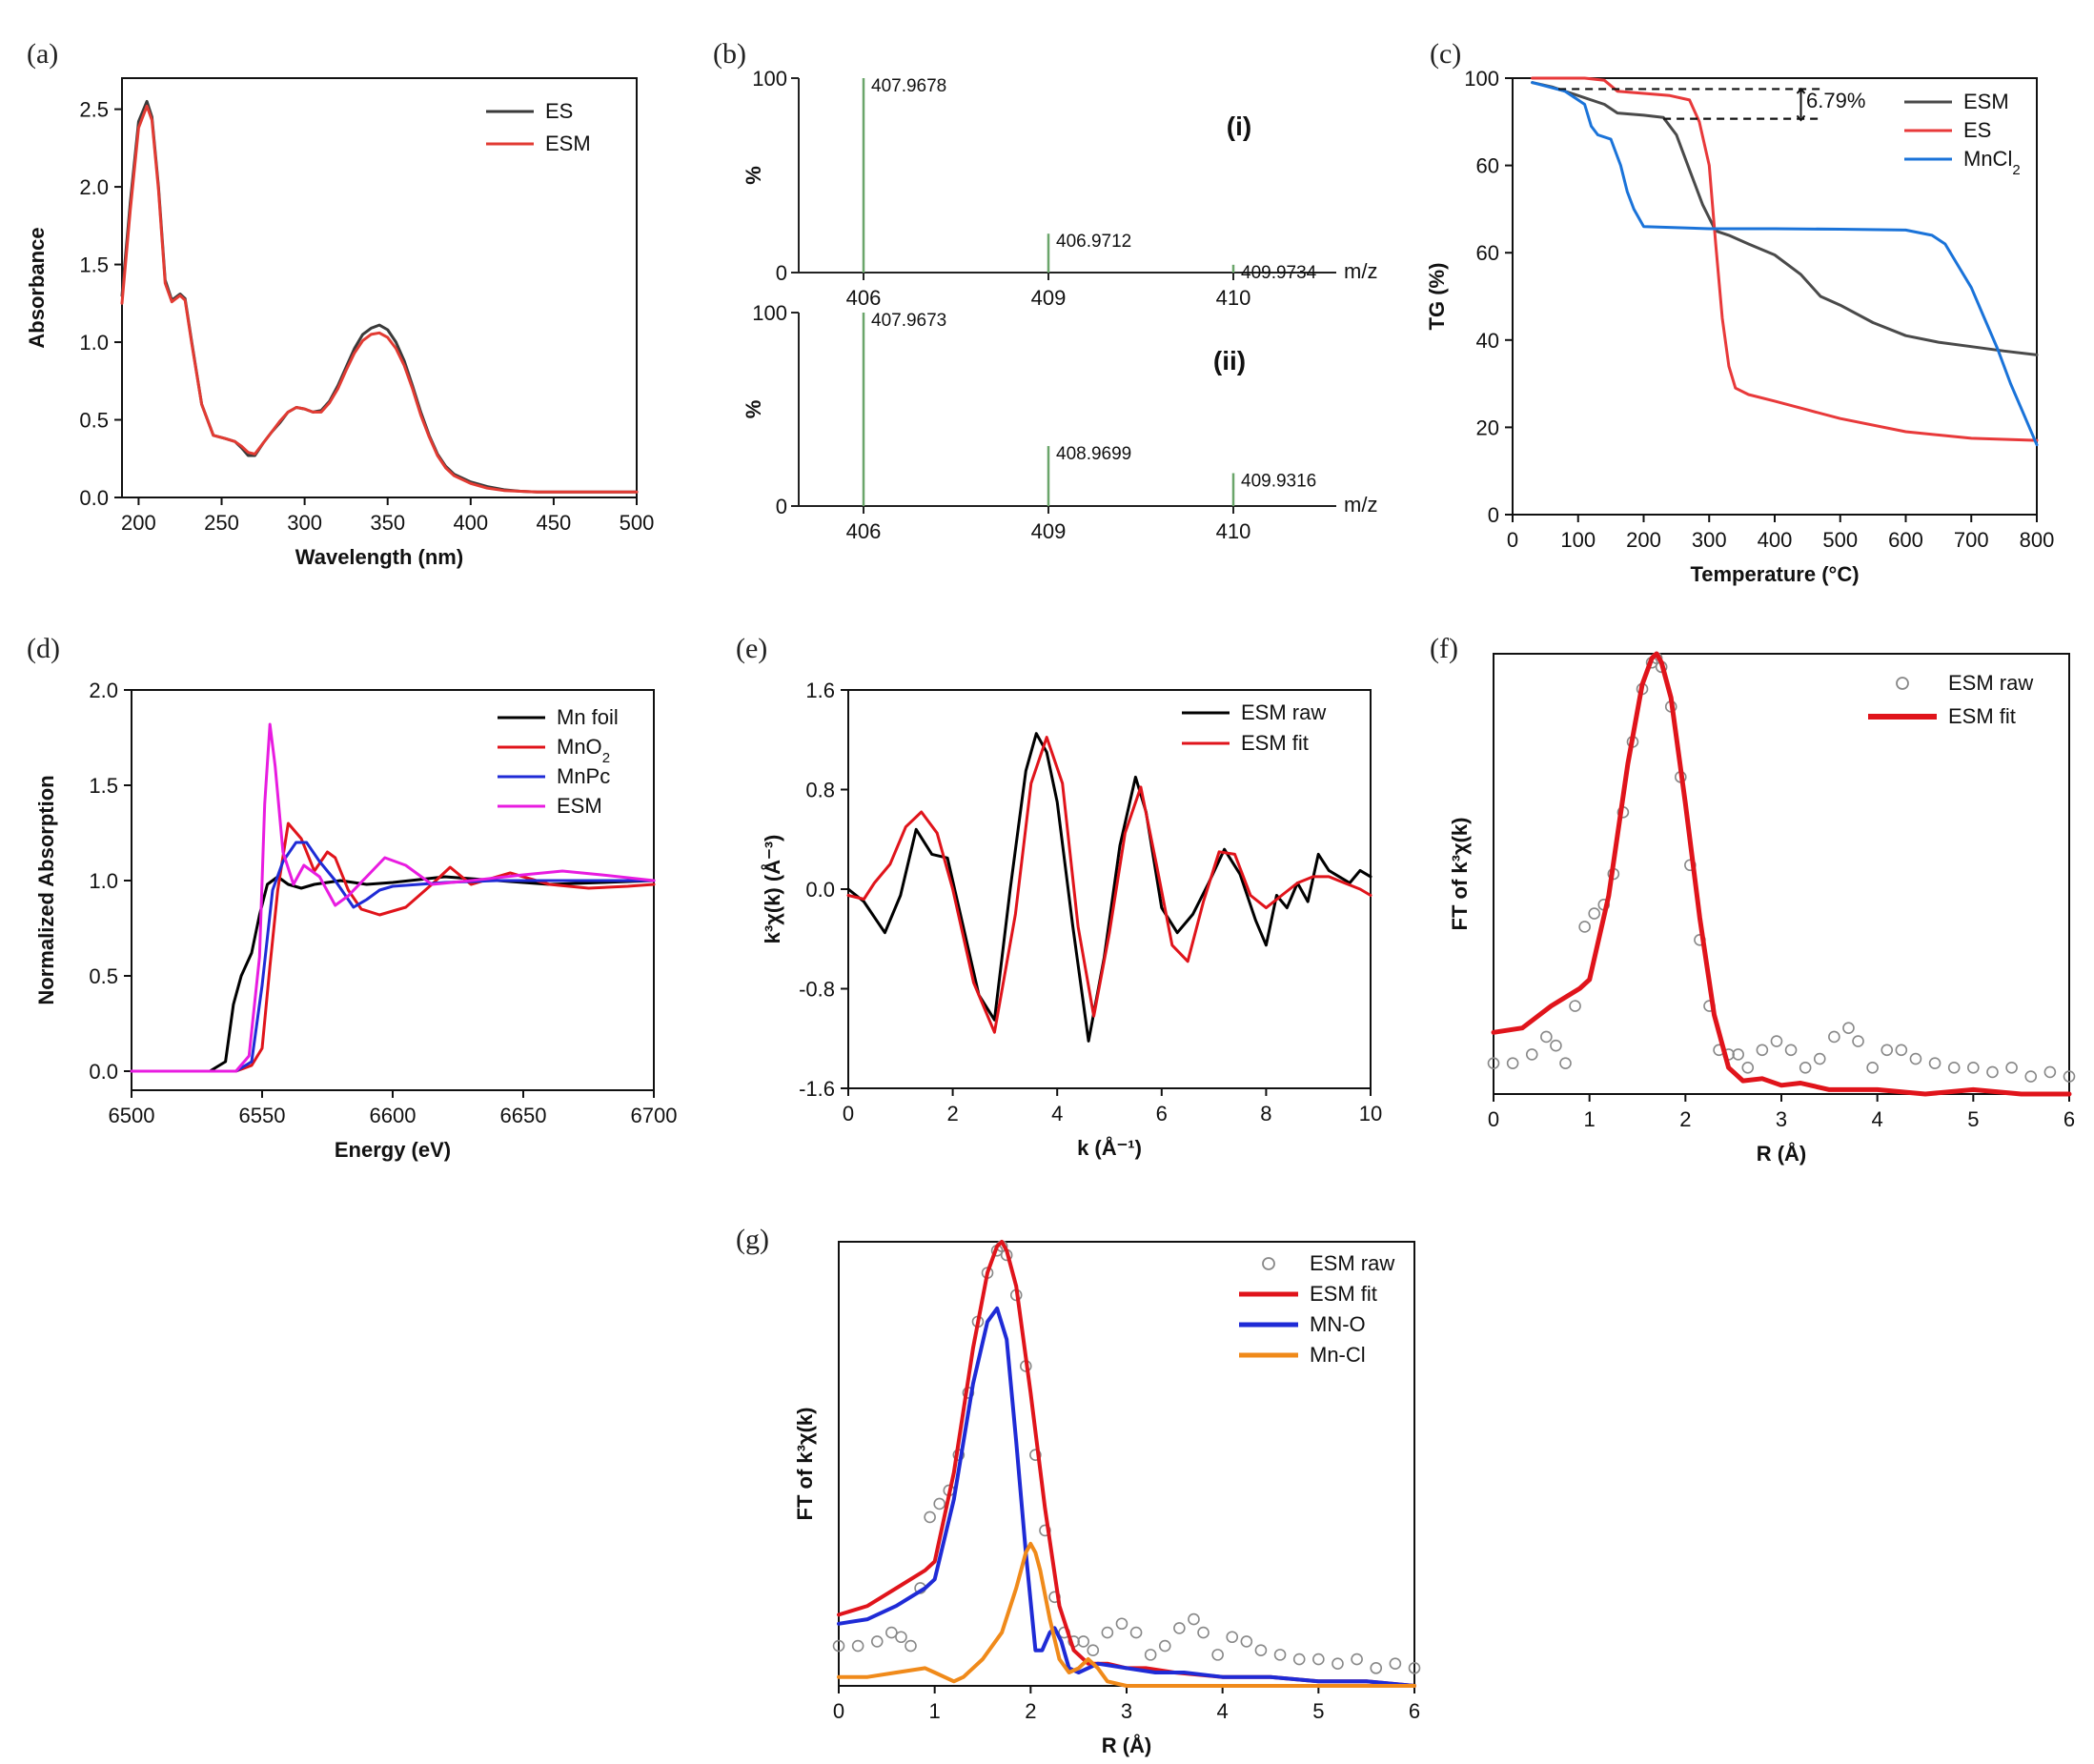  What do you see at coordinates (393, 974) in the screenshot?
I see `series-line-mn-foil` at bounding box center [393, 974].